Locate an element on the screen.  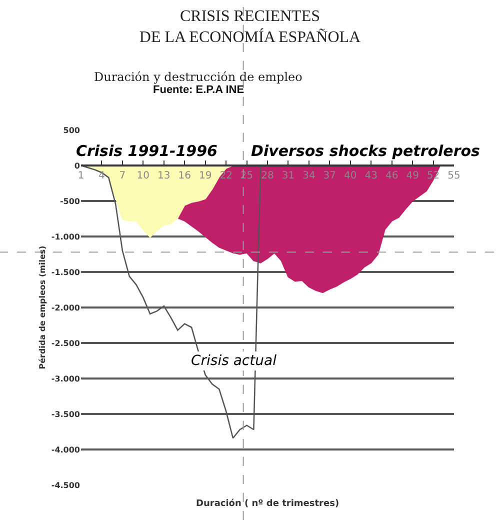
series-label: Diversos shocks petroleros is located at coordinates (365, 151).